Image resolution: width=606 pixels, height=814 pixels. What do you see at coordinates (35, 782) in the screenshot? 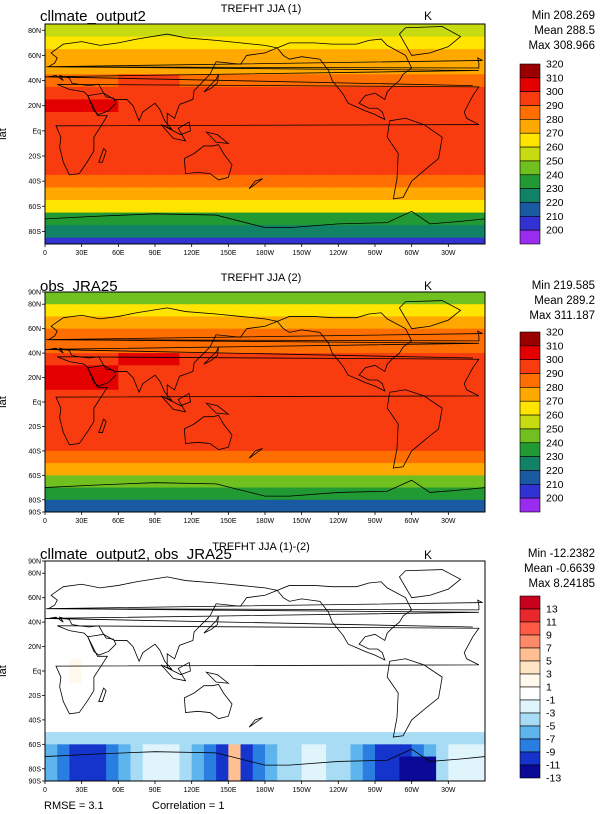
I see `lat-tick-label: 90S` at bounding box center [35, 782].